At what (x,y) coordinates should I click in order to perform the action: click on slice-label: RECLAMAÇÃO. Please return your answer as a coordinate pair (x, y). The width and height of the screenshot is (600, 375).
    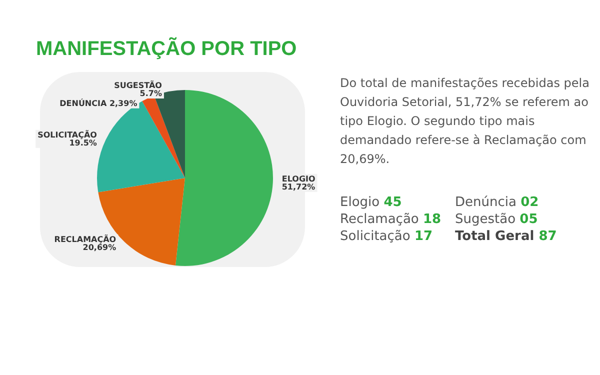
    Looking at the image, I should click on (85, 239).